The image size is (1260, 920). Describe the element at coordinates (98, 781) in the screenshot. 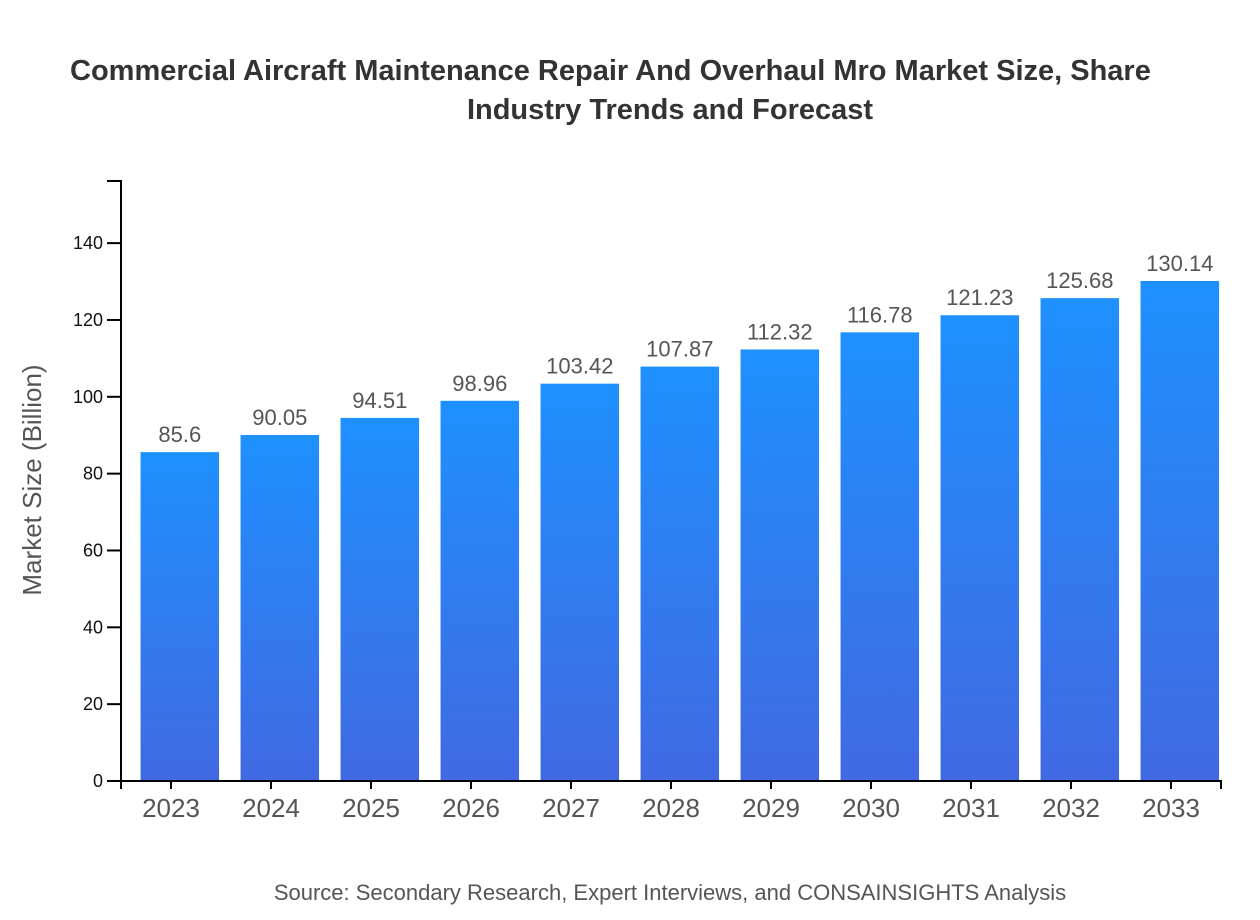

I see `y-tick-label-0: 0` at that location.